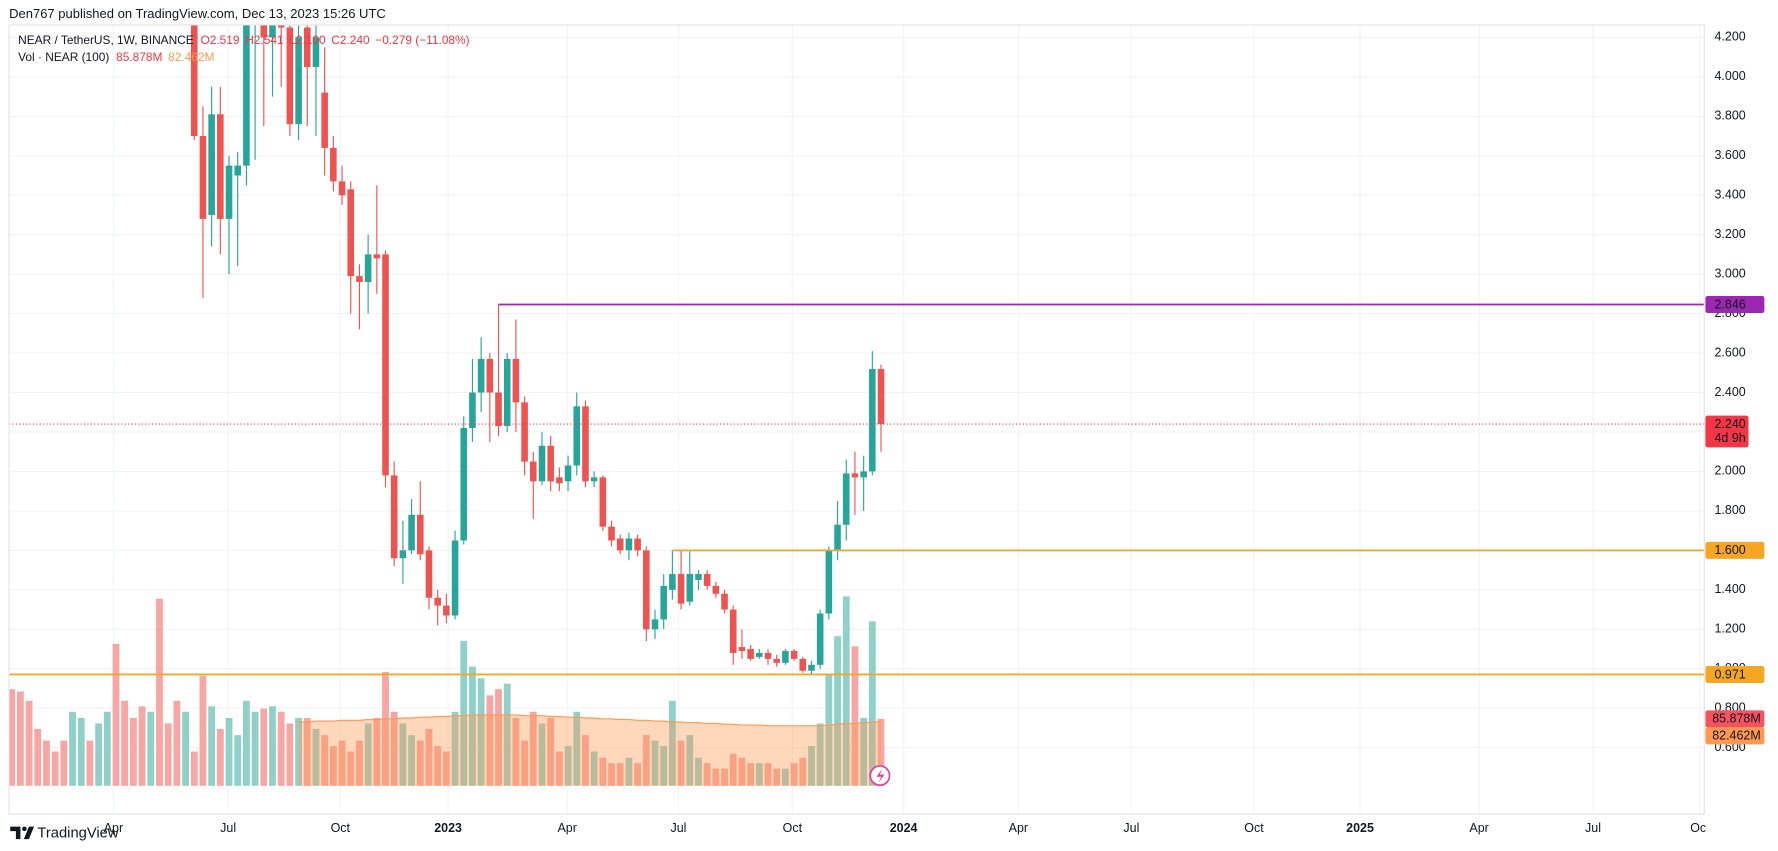  What do you see at coordinates (1729, 438) in the screenshot?
I see `countdown-label: 4d 9h` at bounding box center [1729, 438].